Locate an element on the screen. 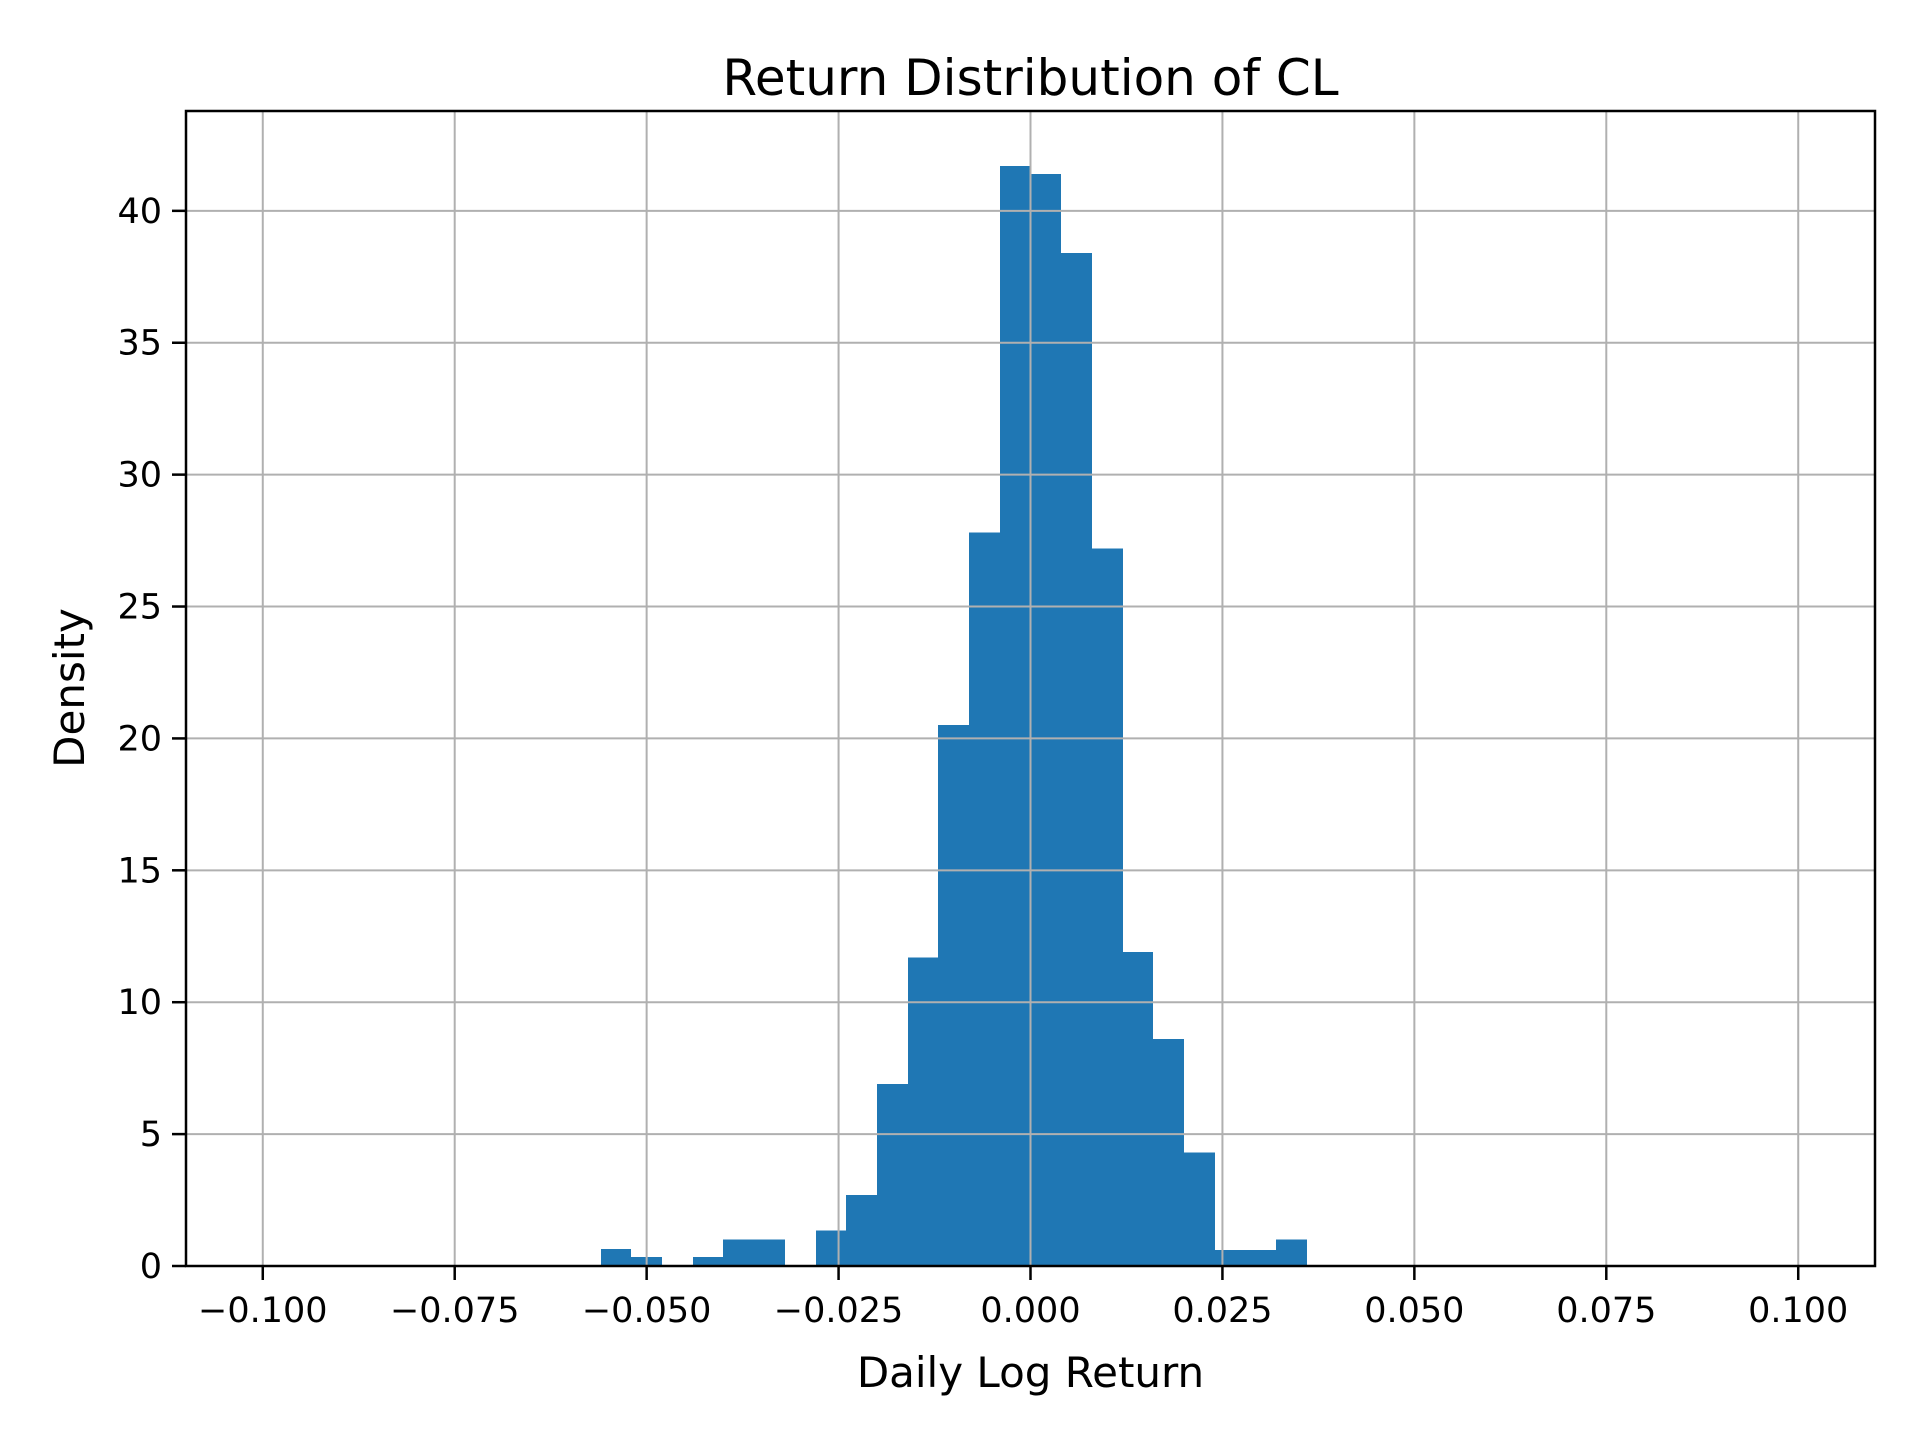 The image size is (1920, 1440). x-tick-label: 0.100 is located at coordinates (1798, 1311).